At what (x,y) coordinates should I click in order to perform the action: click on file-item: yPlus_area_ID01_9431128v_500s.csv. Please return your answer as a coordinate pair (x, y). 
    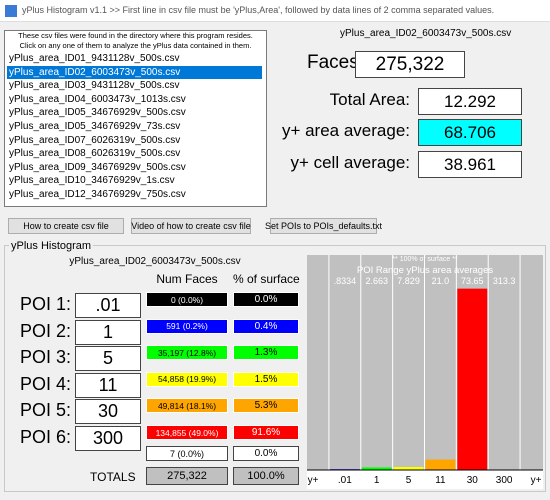
    Looking at the image, I should click on (94, 58).